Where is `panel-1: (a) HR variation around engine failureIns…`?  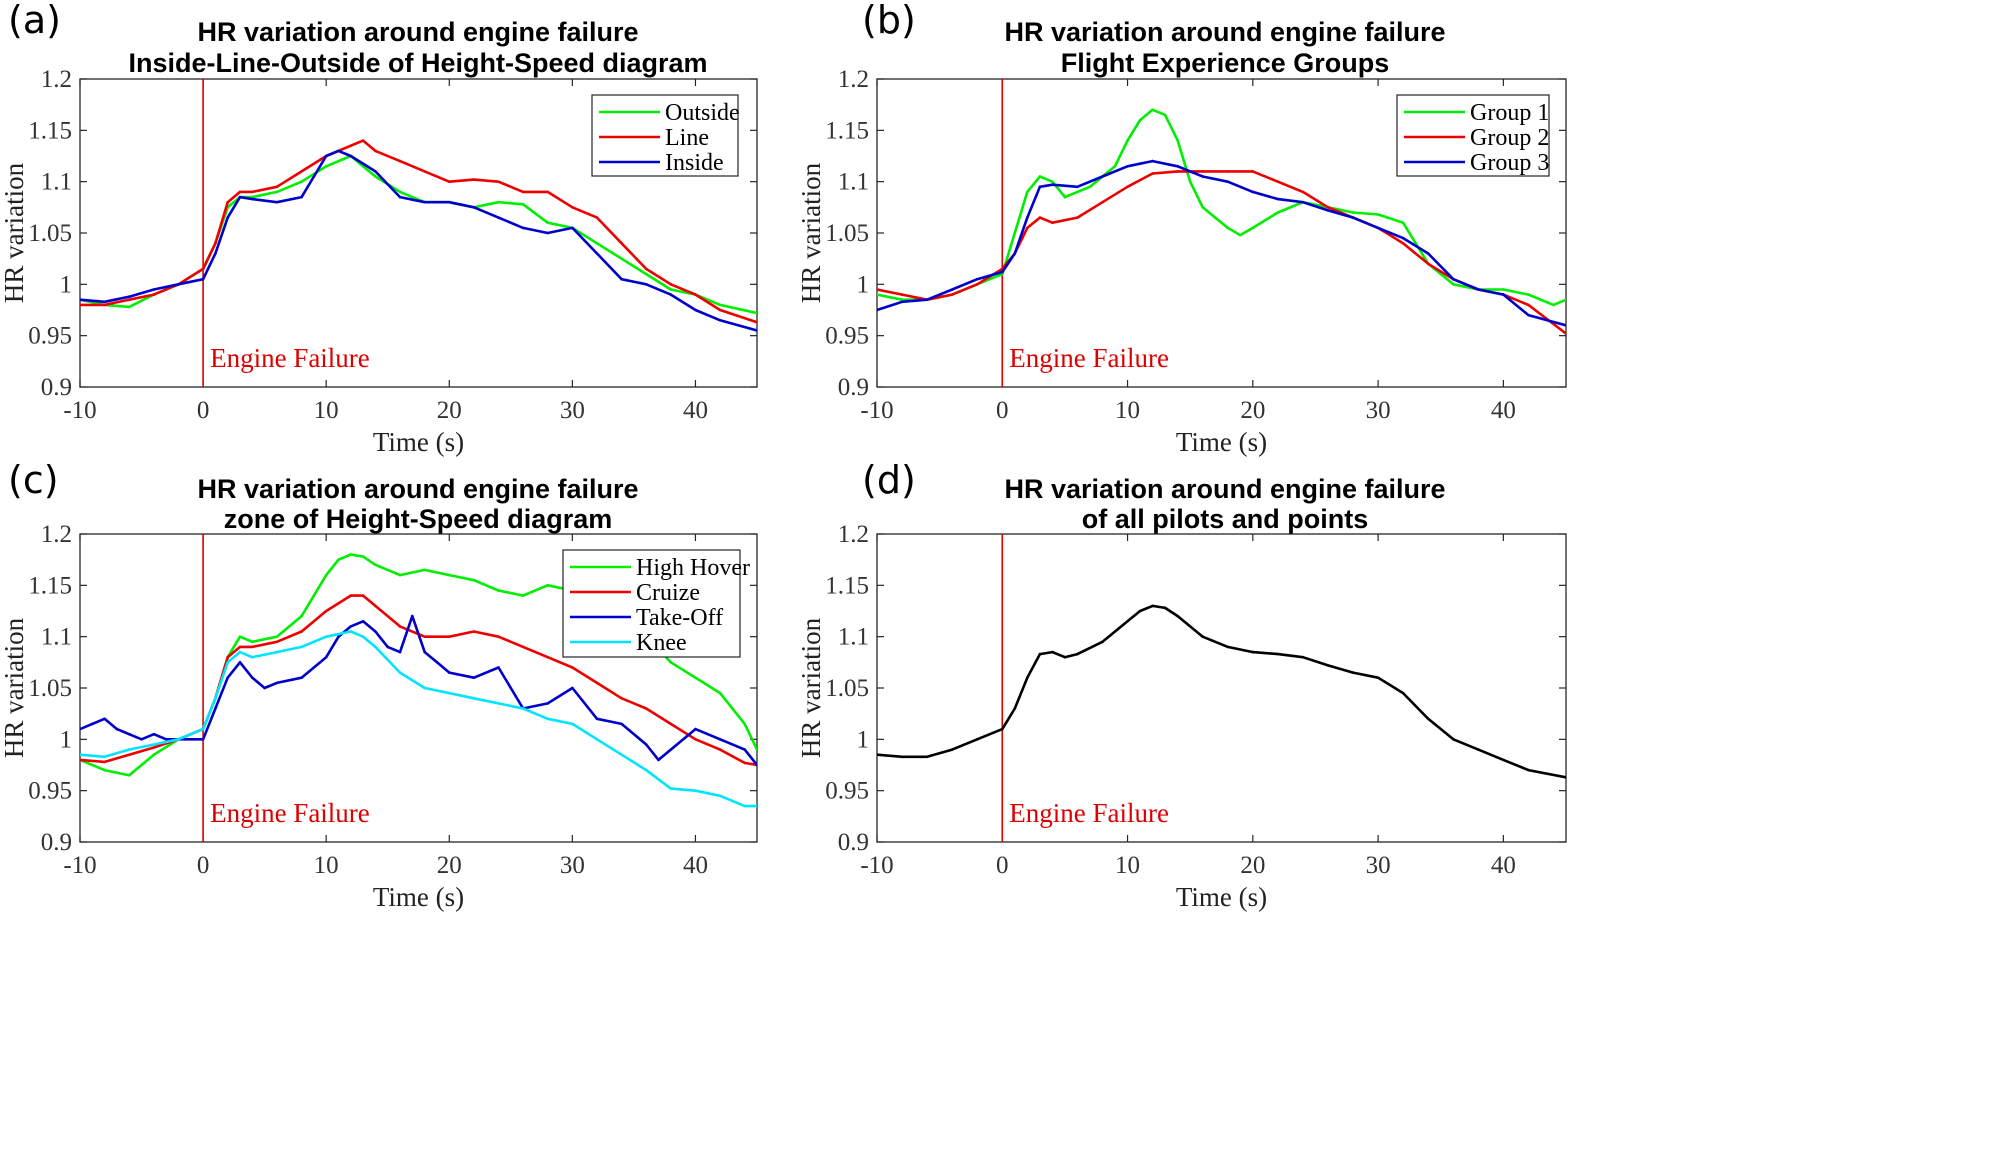
panel-1: (a) HR variation around engine failureIns… is located at coordinates (379, 228).